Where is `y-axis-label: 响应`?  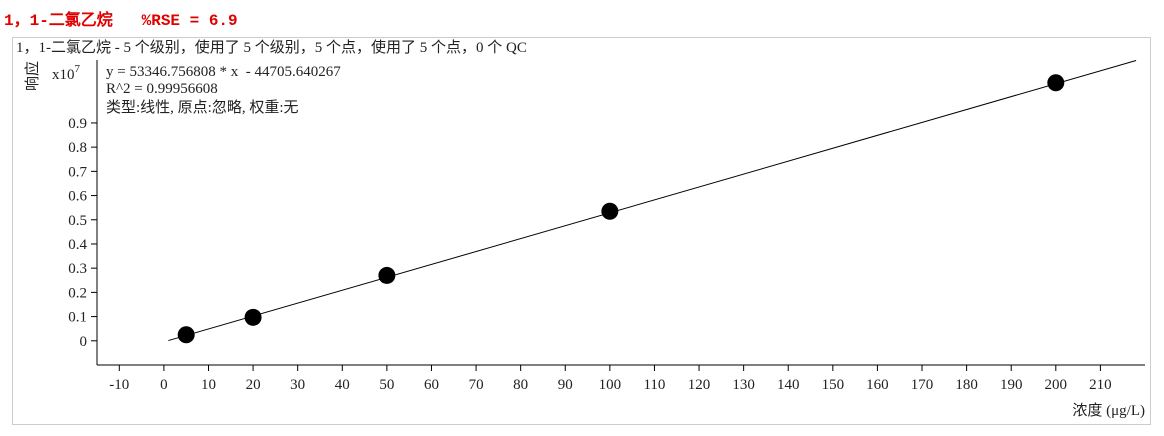 y-axis-label: 响应 is located at coordinates (32, 76).